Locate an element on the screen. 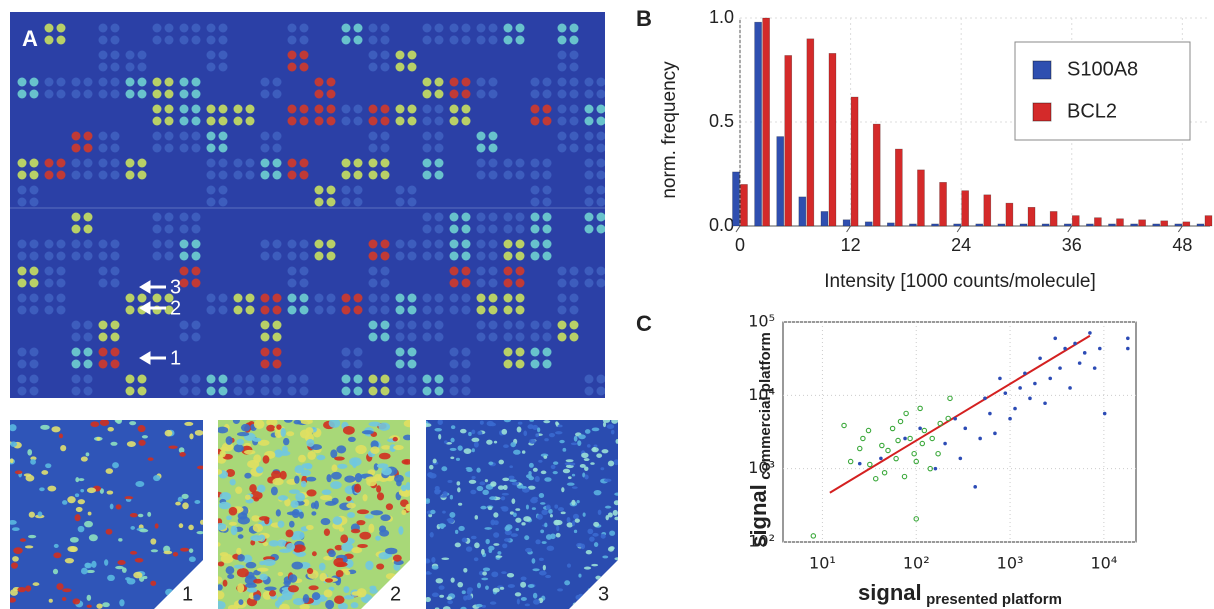 The image size is (1214, 609). bar is located at coordinates (868, 224).